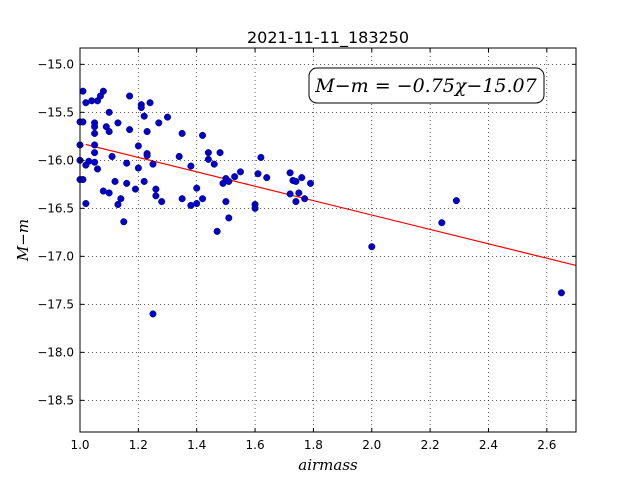 The width and height of the screenshot is (640, 480). Describe the element at coordinates (55, 208) in the screenshot. I see `y-tick-label: −16.5` at that location.